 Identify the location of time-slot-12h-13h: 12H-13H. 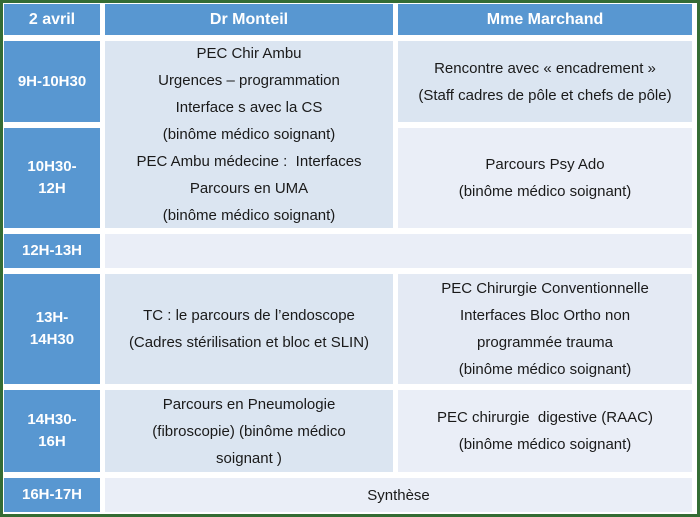
(52, 251).